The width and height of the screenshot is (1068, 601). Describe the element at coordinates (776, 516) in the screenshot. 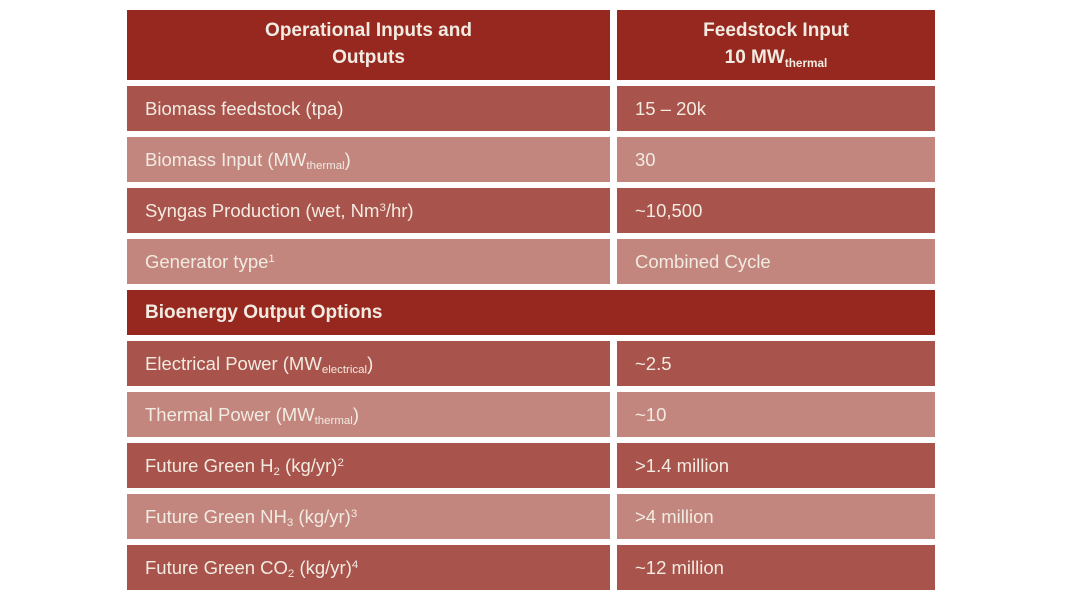

I see `row-value: >4 million` at that location.